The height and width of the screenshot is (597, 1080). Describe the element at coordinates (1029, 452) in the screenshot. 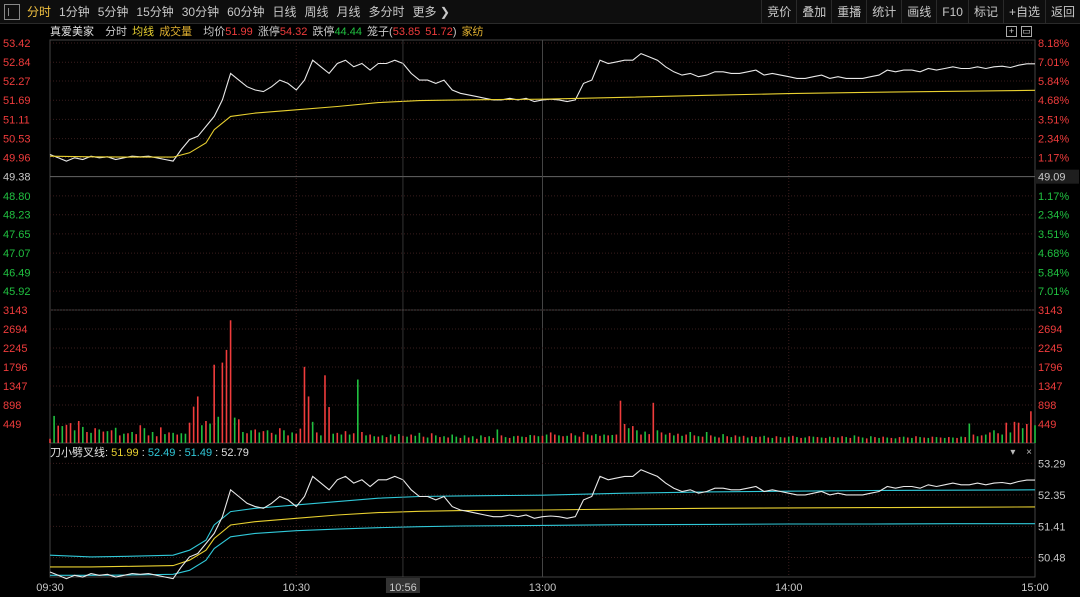

I see `close-icon: ×` at that location.